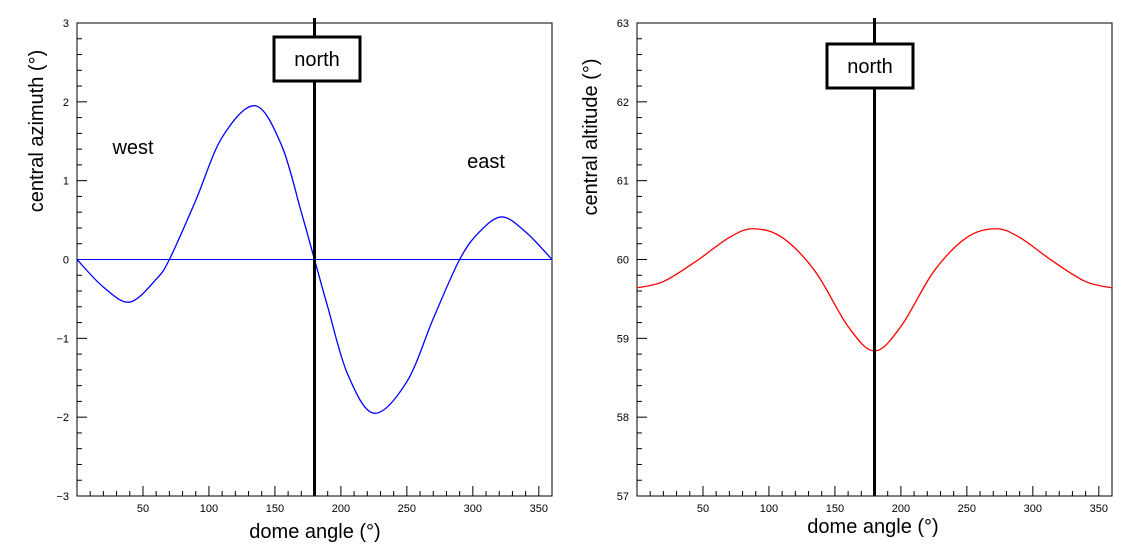  Describe the element at coordinates (473, 509) in the screenshot. I see `azimuth-x-tick-label: 300` at that location.